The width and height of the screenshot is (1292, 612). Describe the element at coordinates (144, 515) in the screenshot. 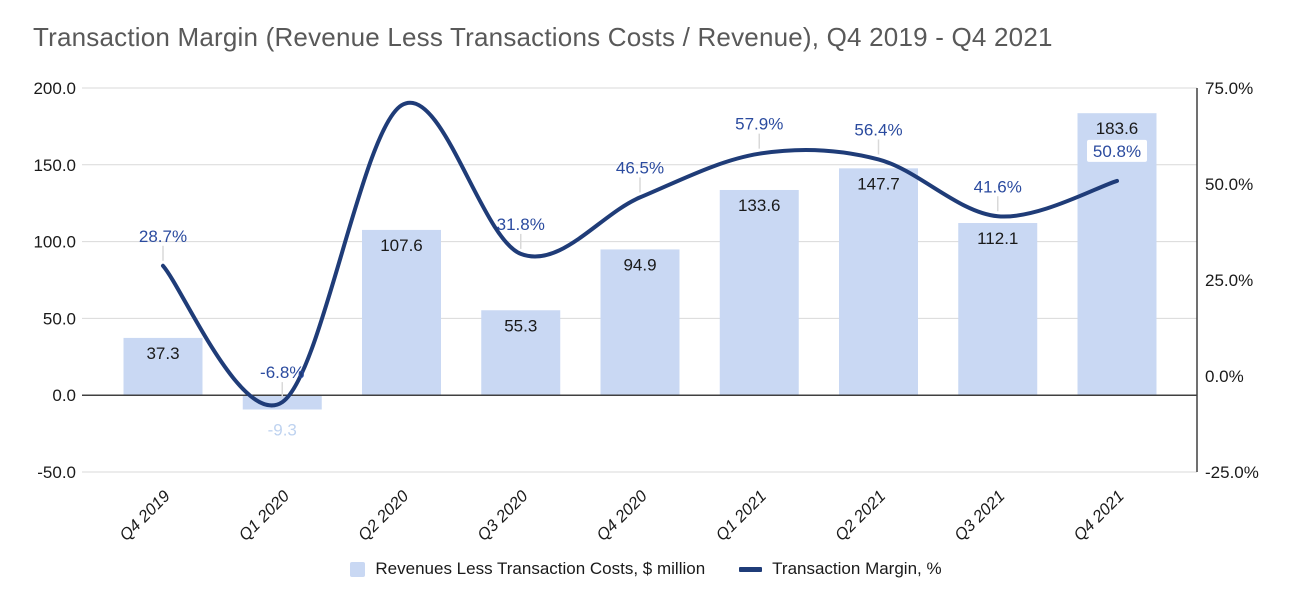

I see `x-axis-label: Q4 2019` at that location.